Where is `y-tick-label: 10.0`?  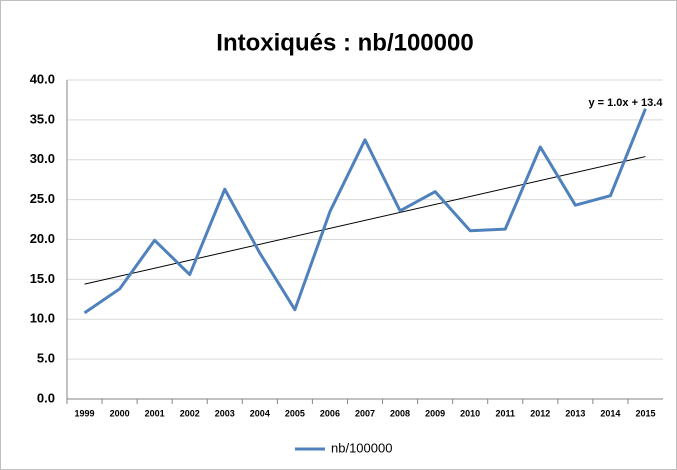
y-tick-label: 10.0 is located at coordinates (42, 318).